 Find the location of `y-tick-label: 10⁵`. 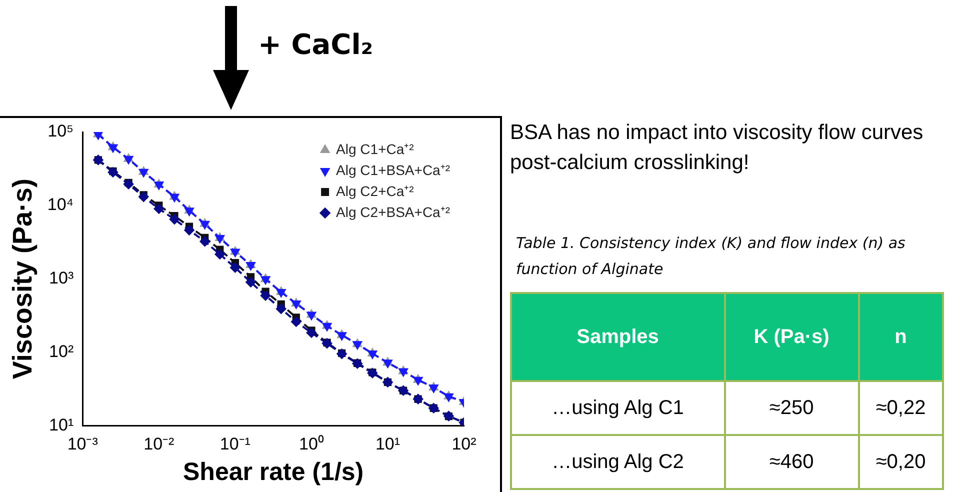

y-tick-label: 10⁵ is located at coordinates (61, 131).